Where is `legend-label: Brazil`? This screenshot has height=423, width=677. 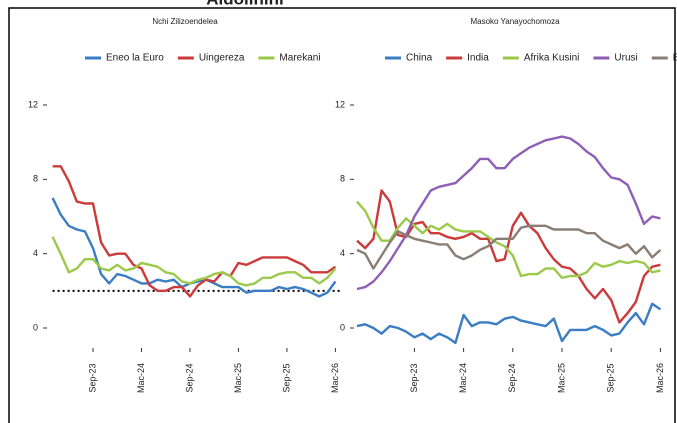 legend-label: Brazil is located at coordinates (675, 58).